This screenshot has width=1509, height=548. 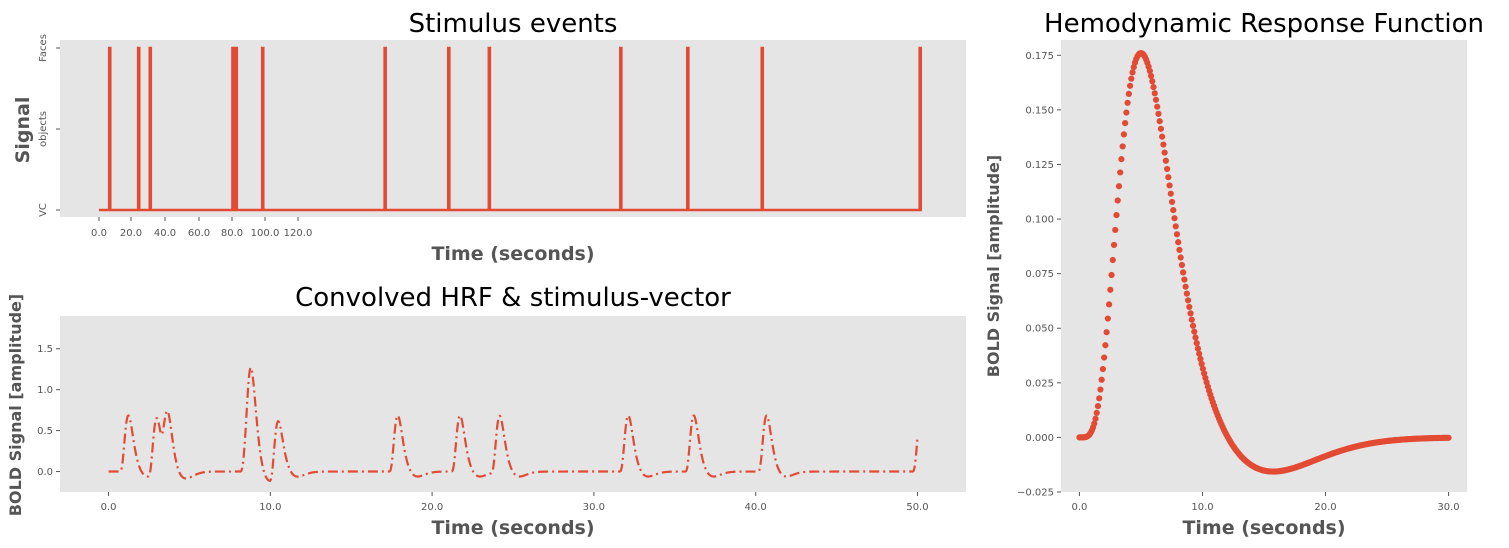 I want to click on y-tick-label: 0.100, so click(x=1039, y=220).